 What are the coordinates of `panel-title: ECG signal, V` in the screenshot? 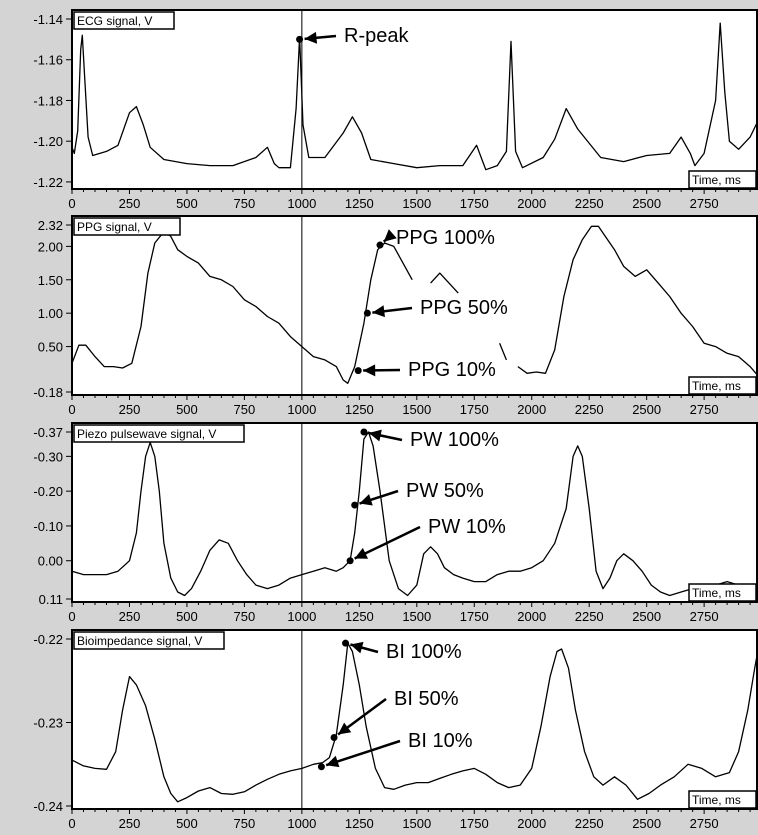 It's located at (124, 20).